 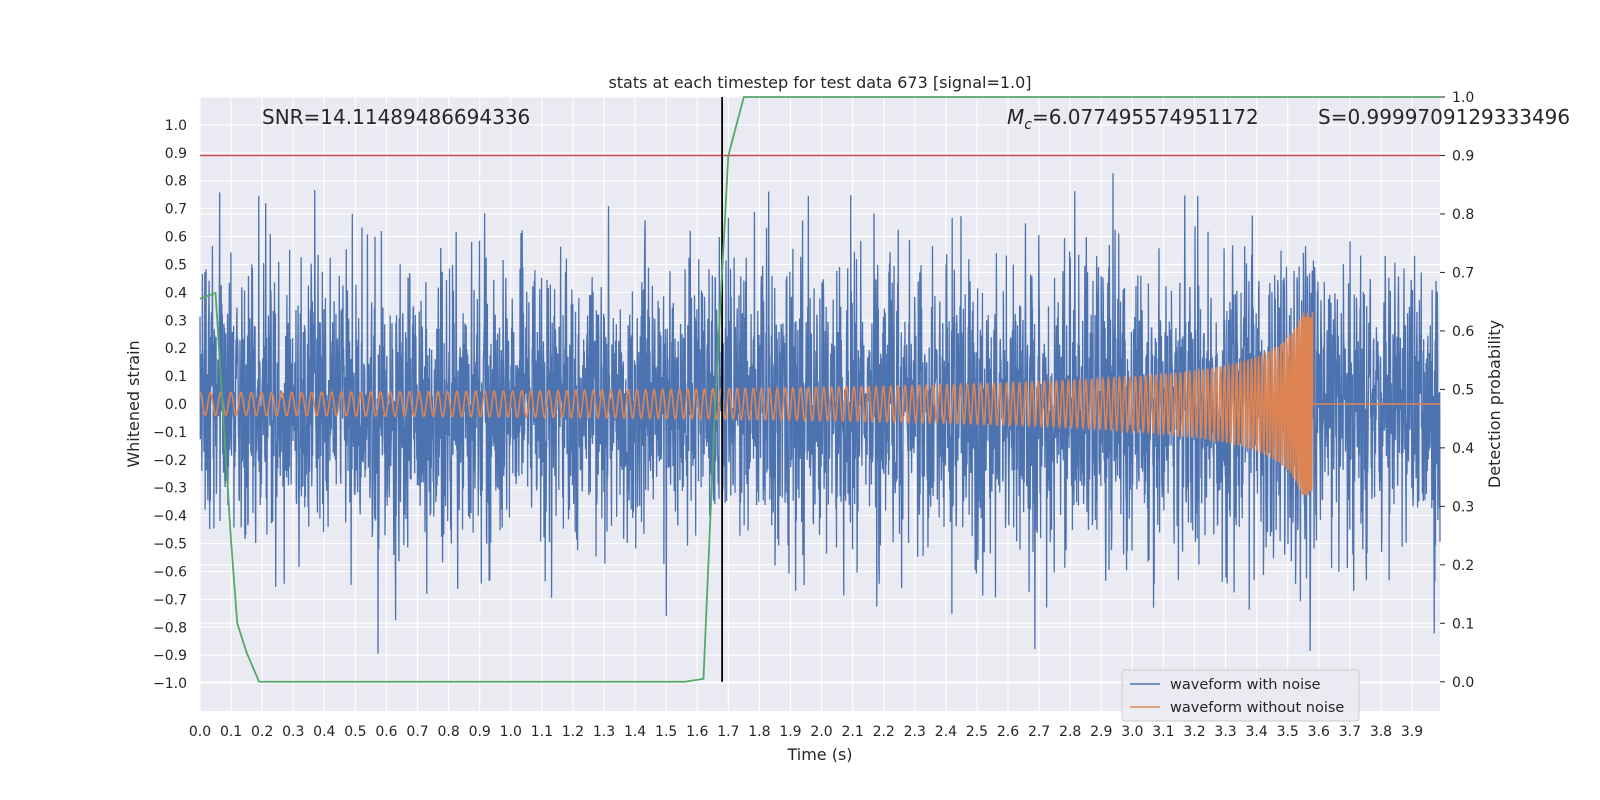 I want to click on y-tick-label: 0.4, so click(x=176, y=293).